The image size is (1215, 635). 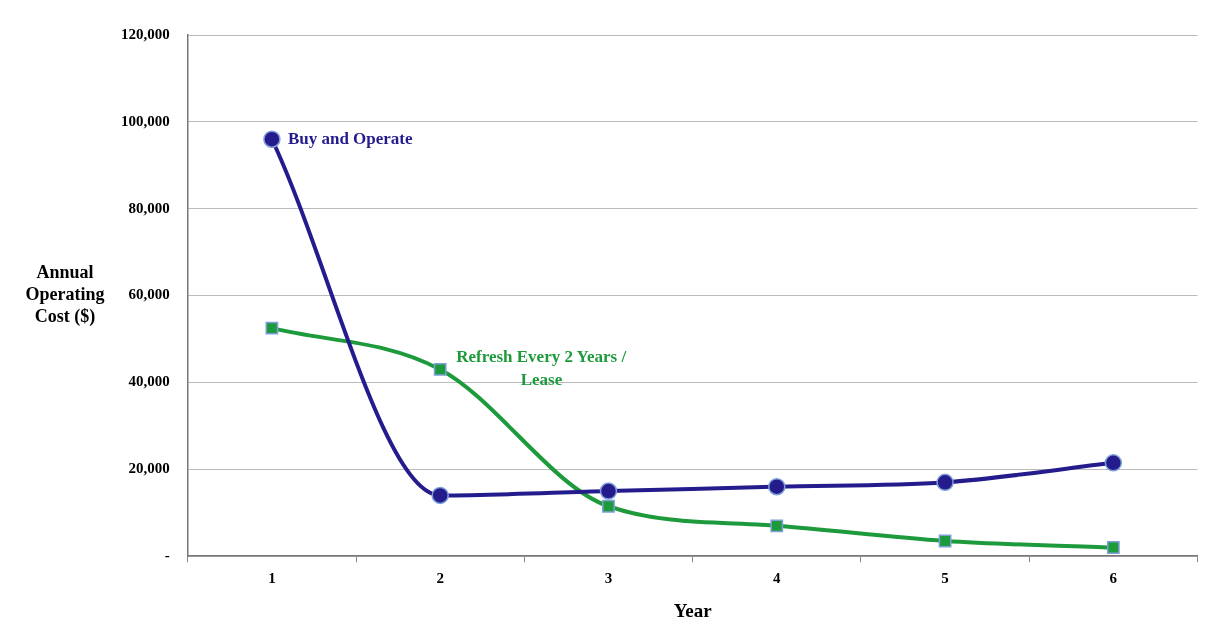 What do you see at coordinates (167, 555) in the screenshot?
I see `y-tick-label: -` at bounding box center [167, 555].